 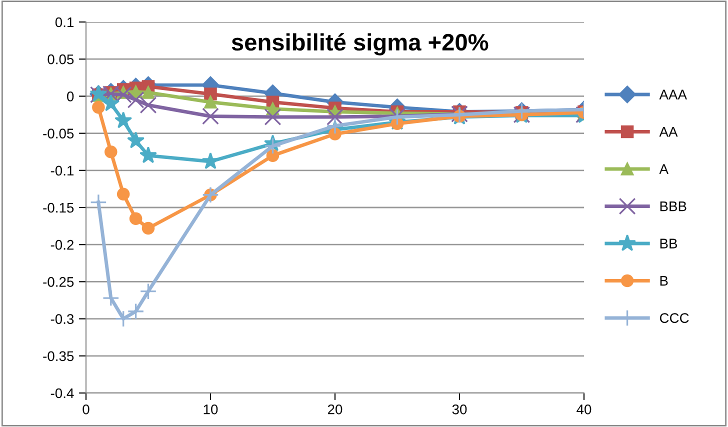 What do you see at coordinates (673, 95) in the screenshot?
I see `legend-label: AAA` at bounding box center [673, 95].